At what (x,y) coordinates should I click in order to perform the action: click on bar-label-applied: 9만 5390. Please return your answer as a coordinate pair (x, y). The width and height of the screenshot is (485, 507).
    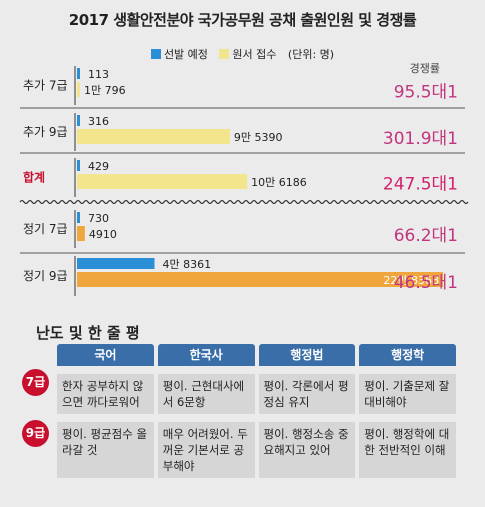
    Looking at the image, I should click on (258, 137).